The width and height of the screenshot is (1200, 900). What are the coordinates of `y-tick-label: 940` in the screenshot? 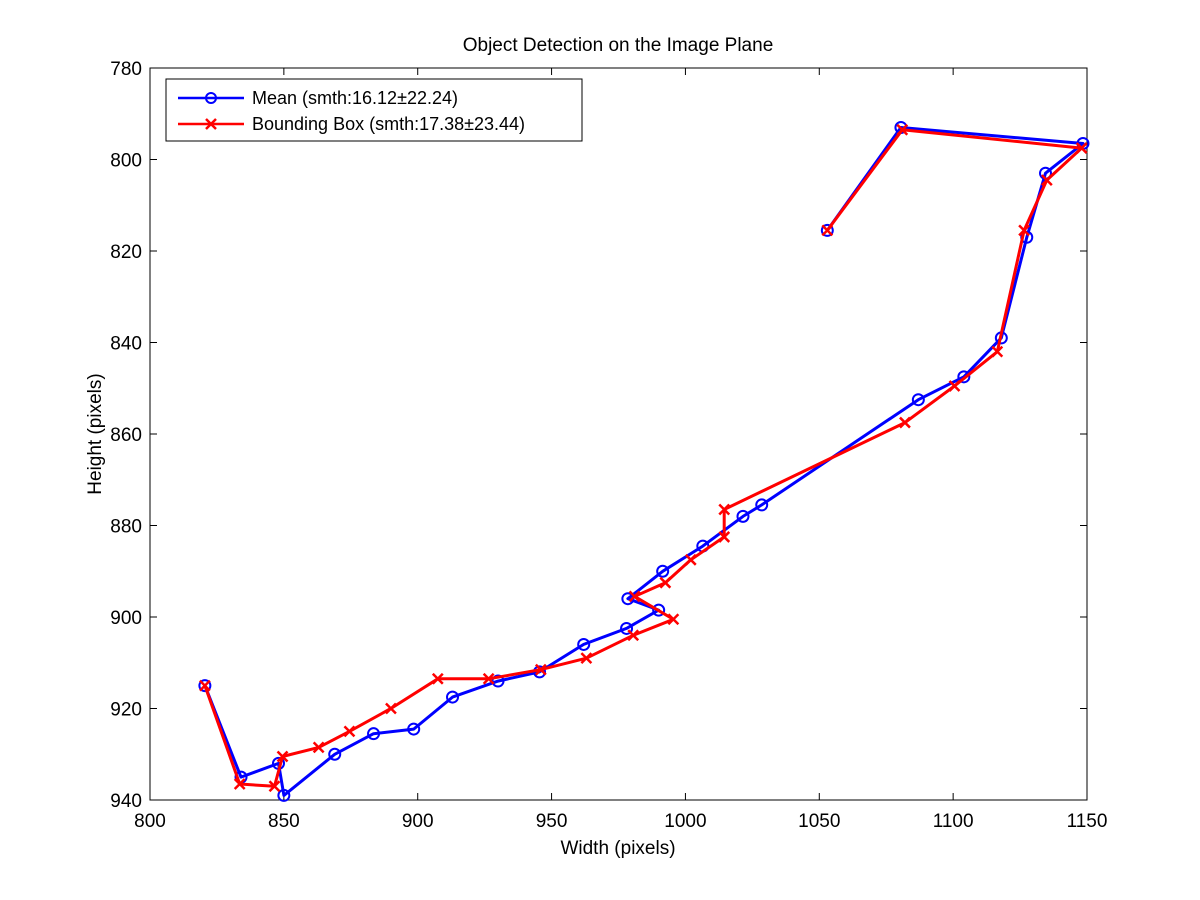 It's located at (126, 801).